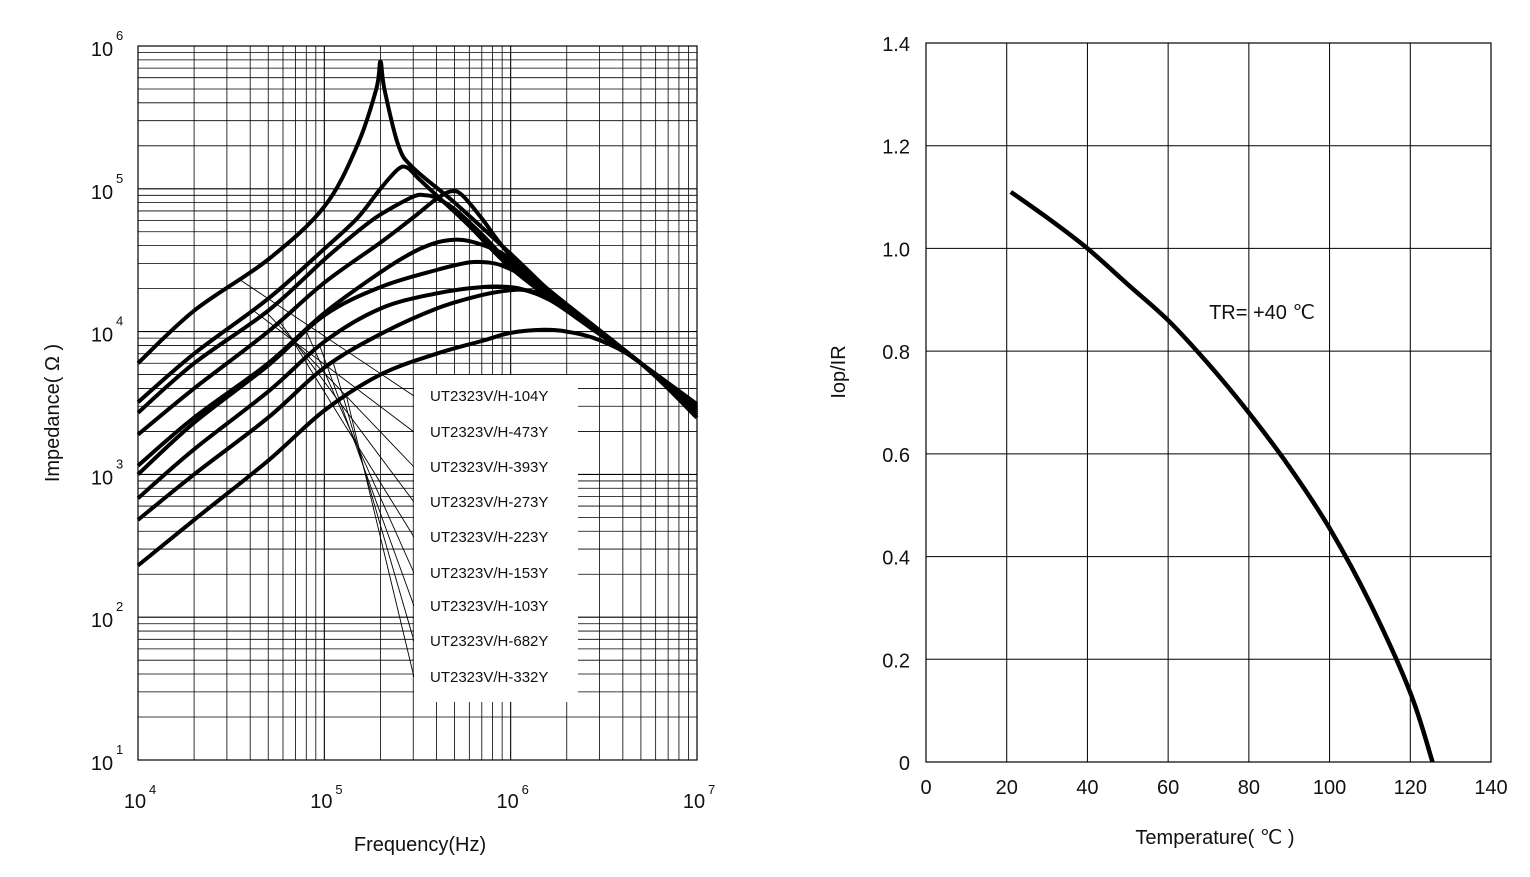 Image resolution: width=1530 pixels, height=877 pixels. What do you see at coordinates (896, 661) in the screenshot?
I see `y-tick-label: 0.2` at bounding box center [896, 661].